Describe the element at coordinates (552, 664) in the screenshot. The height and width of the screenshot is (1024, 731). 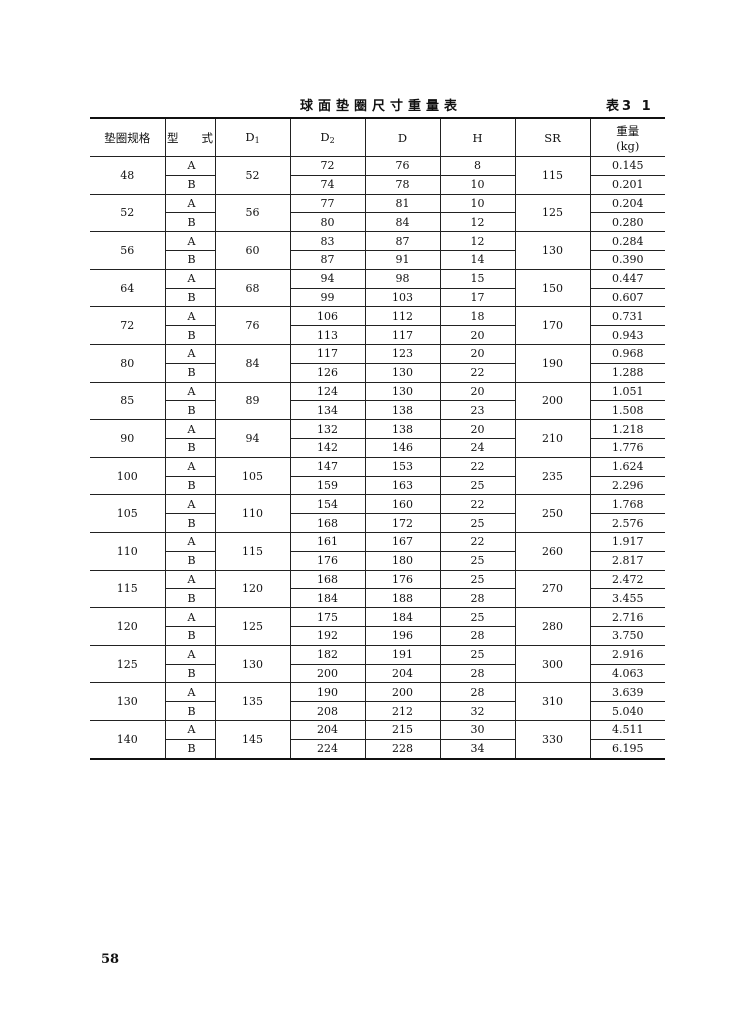
I see `sr-cell: 300` at that location.